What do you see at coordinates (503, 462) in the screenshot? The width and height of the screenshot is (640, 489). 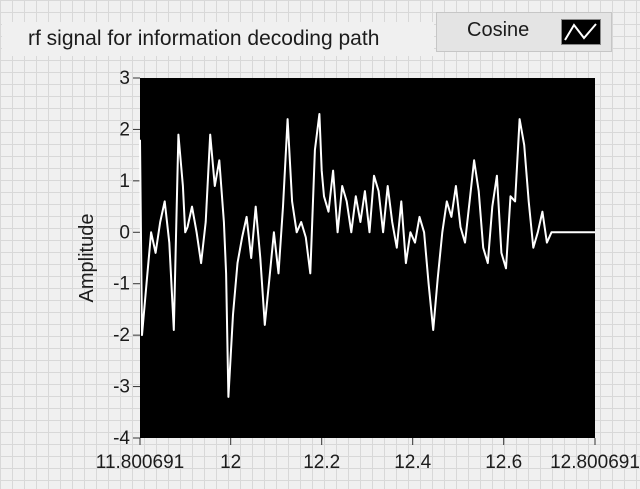 I see `x-tick-label: 12.6` at bounding box center [503, 462].